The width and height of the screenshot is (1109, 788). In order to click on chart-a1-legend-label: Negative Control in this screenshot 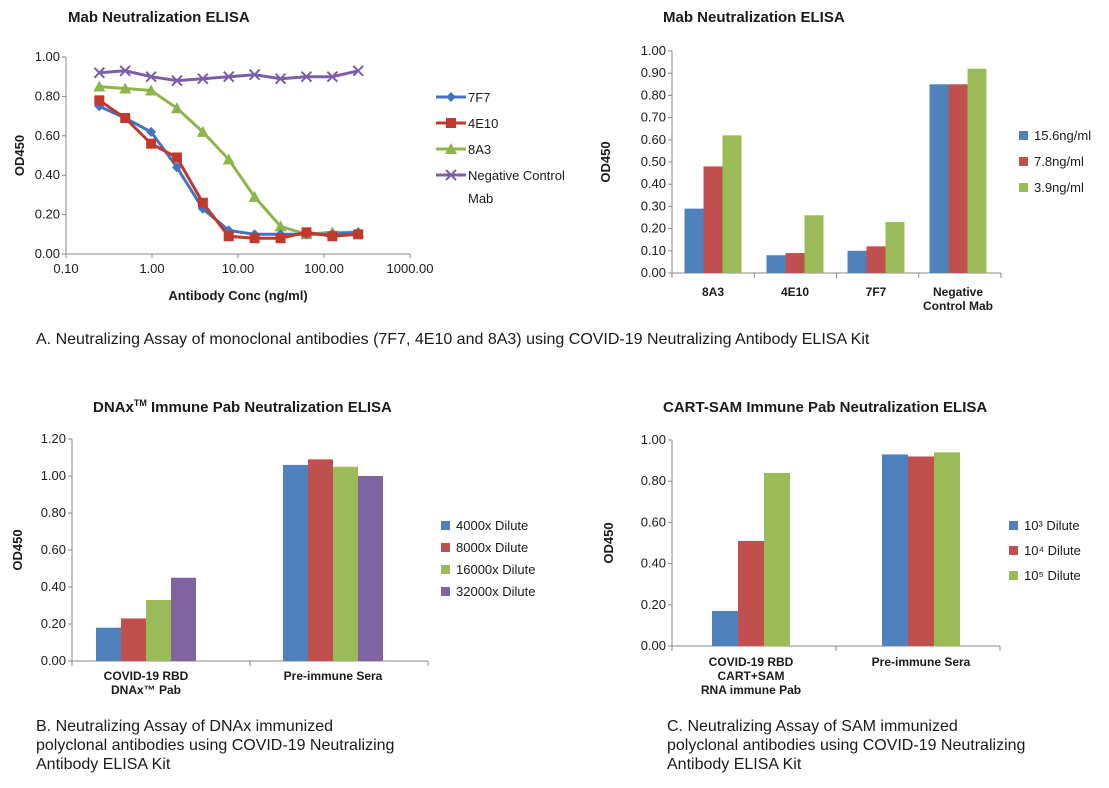, I will do `click(516, 175)`.